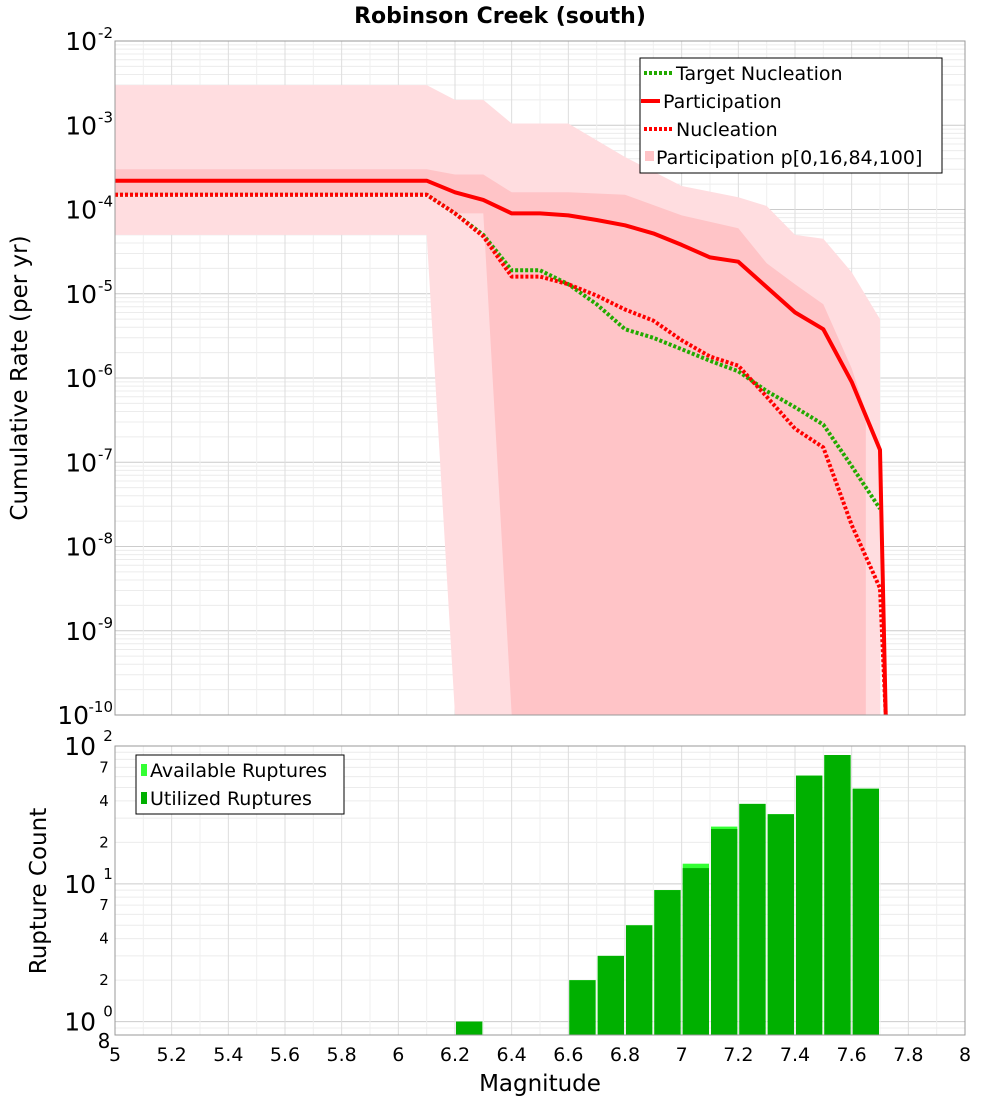 The image size is (1000, 1100). What do you see at coordinates (105, 539) in the screenshot?
I see `top-y-tick-exponent: -8` at bounding box center [105, 539].